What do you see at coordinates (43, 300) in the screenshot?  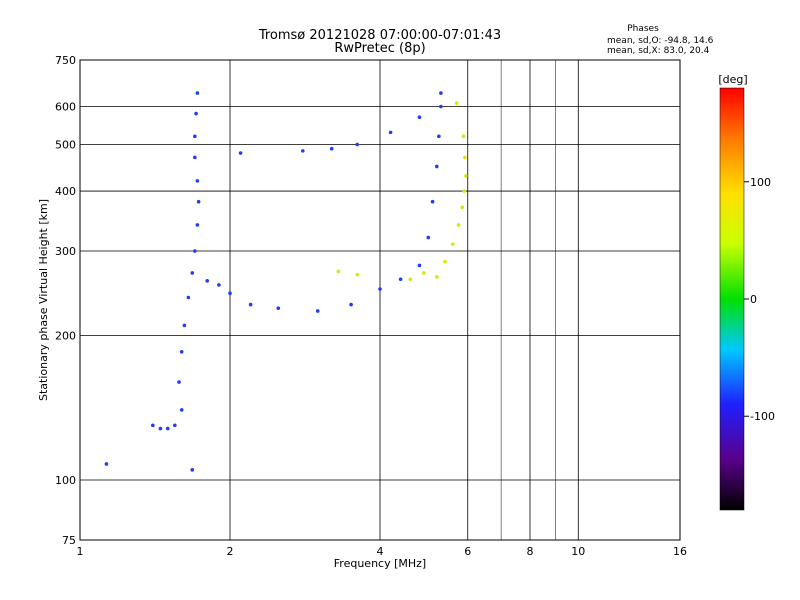 I see `y-axis-label: Stationary phase Virtual Height [km]` at bounding box center [43, 300].